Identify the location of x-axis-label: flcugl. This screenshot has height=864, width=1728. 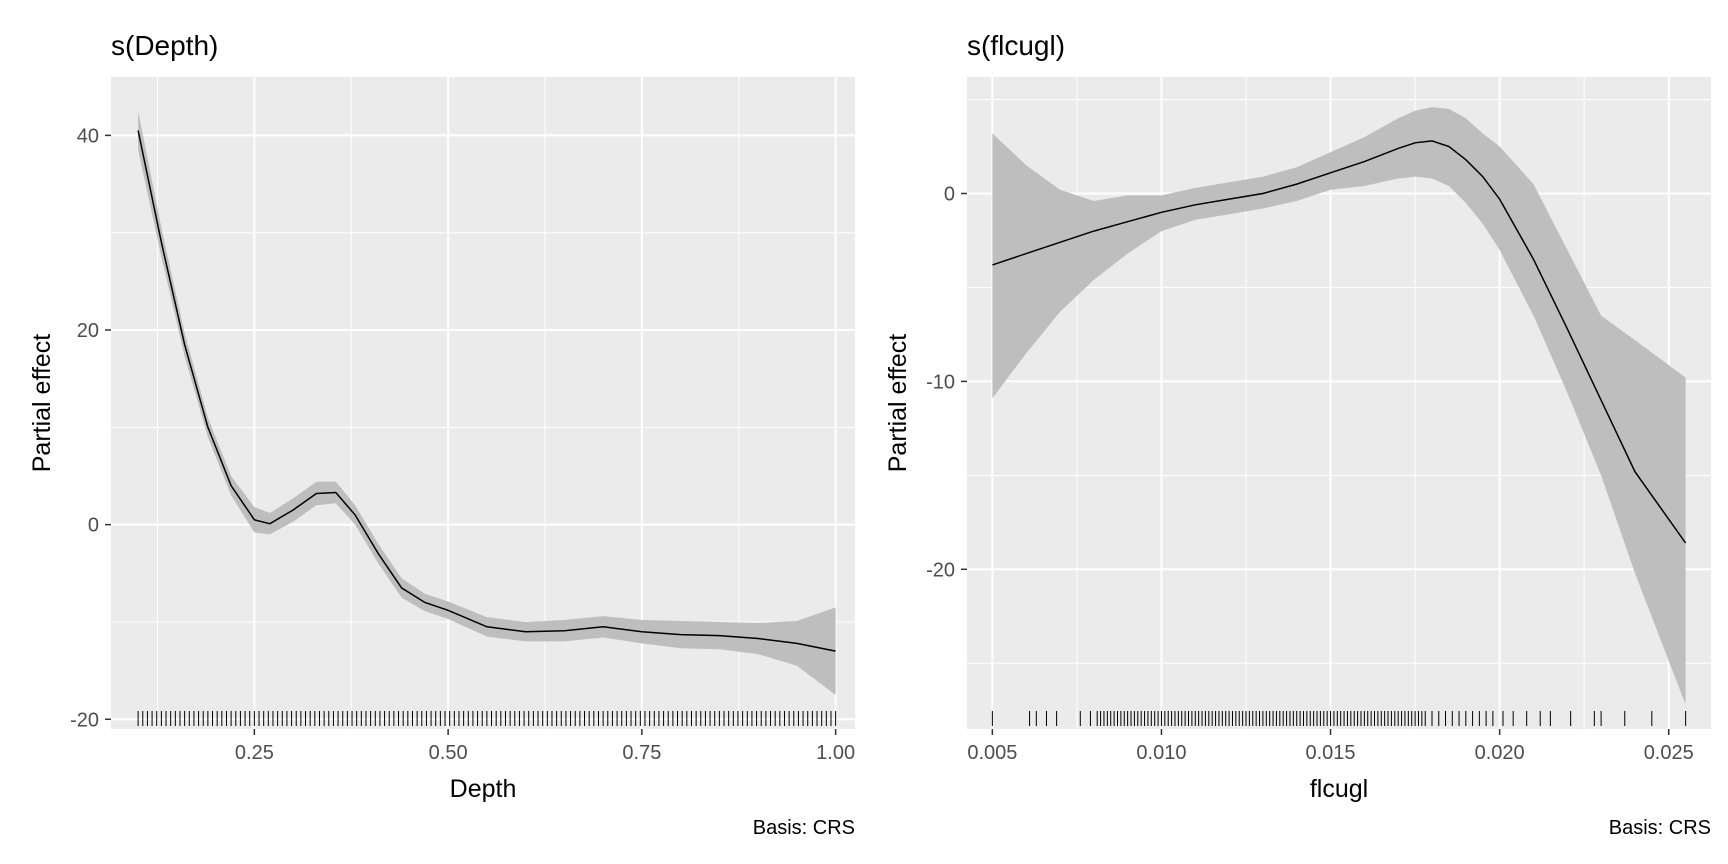
(1339, 789).